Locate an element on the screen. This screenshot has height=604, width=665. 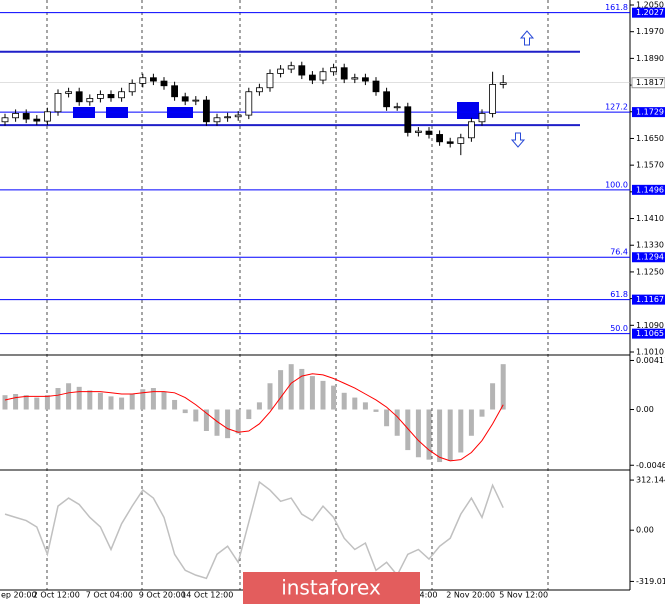
x-tick-label: 5 Nov 12:00 is located at coordinates (523, 595).